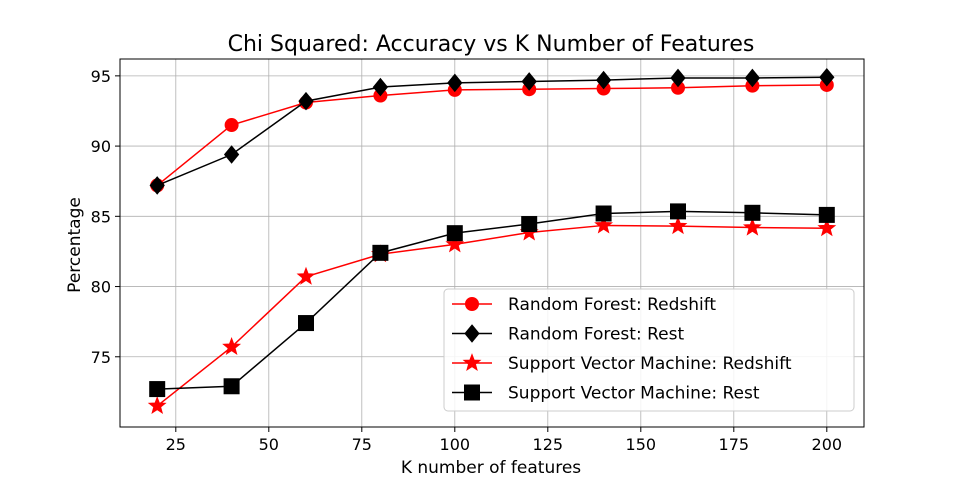  I want to click on y-tick-label: 85, so click(101, 216).